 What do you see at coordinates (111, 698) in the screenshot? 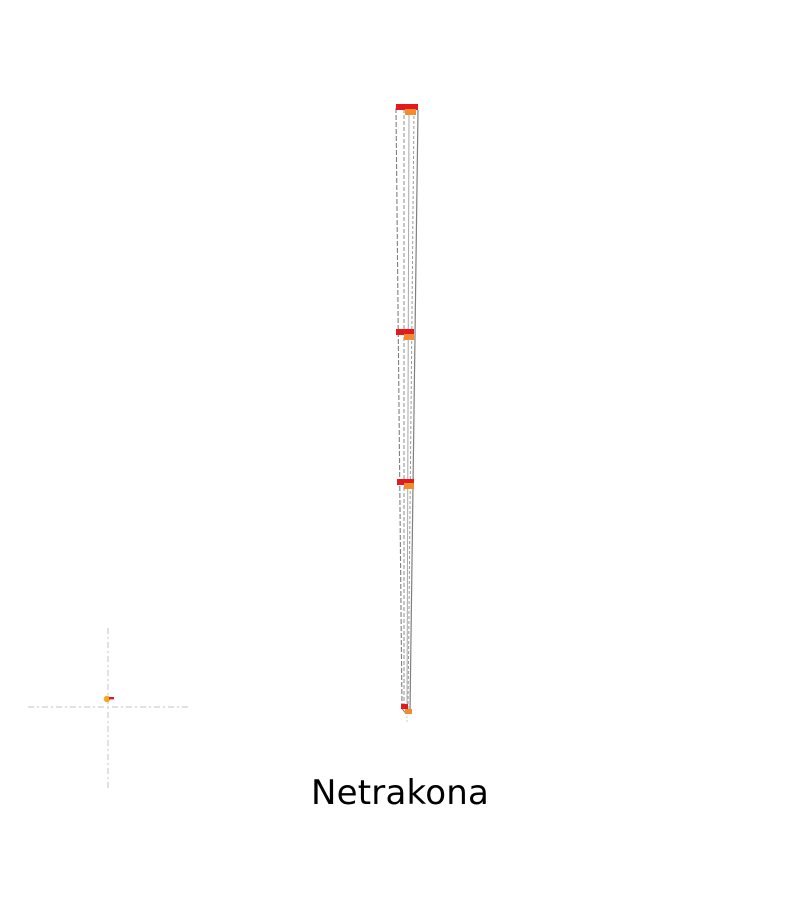
I see `locator-point-highlight` at bounding box center [111, 698].